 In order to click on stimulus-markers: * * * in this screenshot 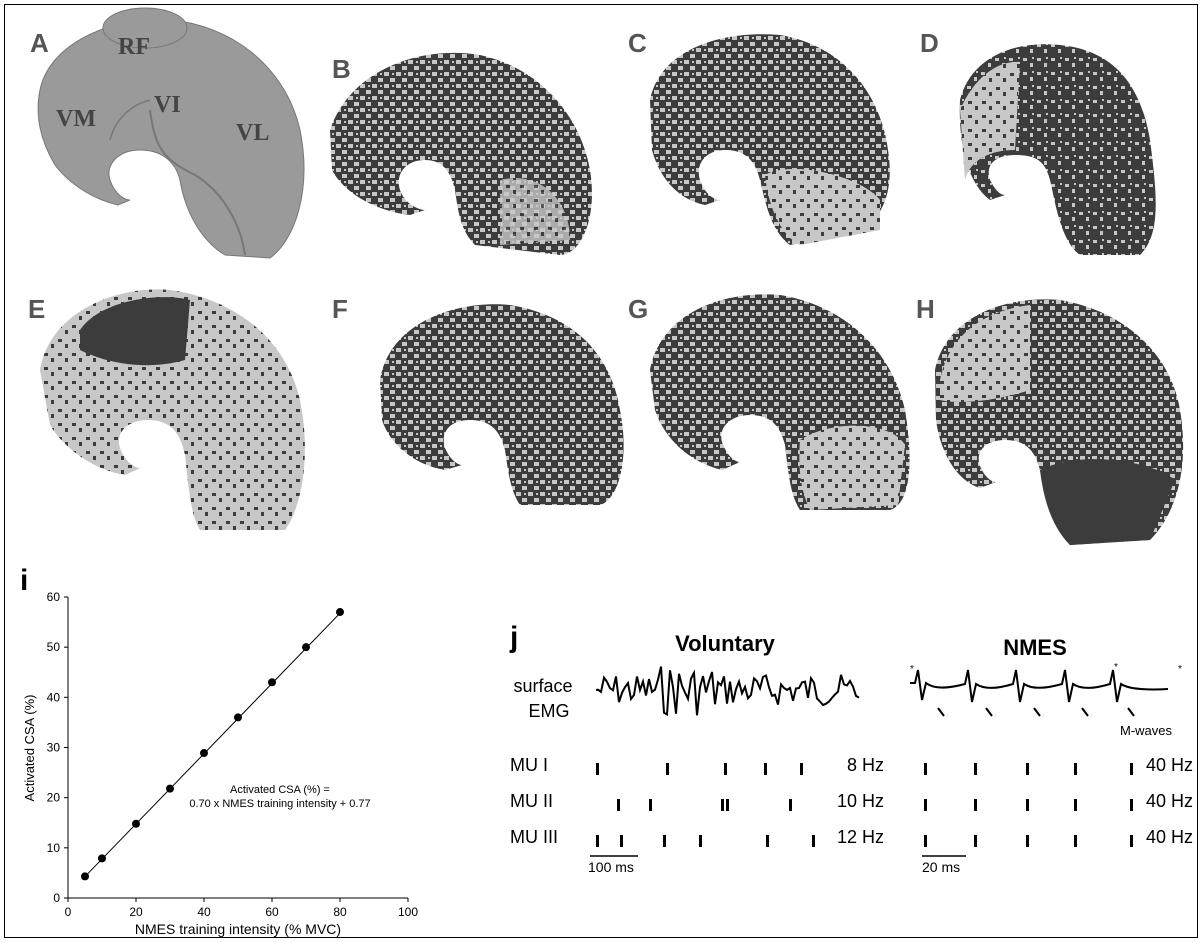, I will do `click(1046, 668)`.